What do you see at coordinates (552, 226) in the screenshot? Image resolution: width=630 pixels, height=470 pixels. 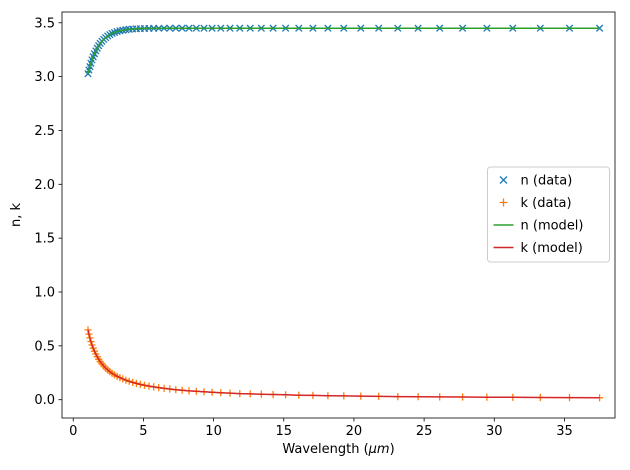 I see `legend-entry-label: n (model)` at bounding box center [552, 226].